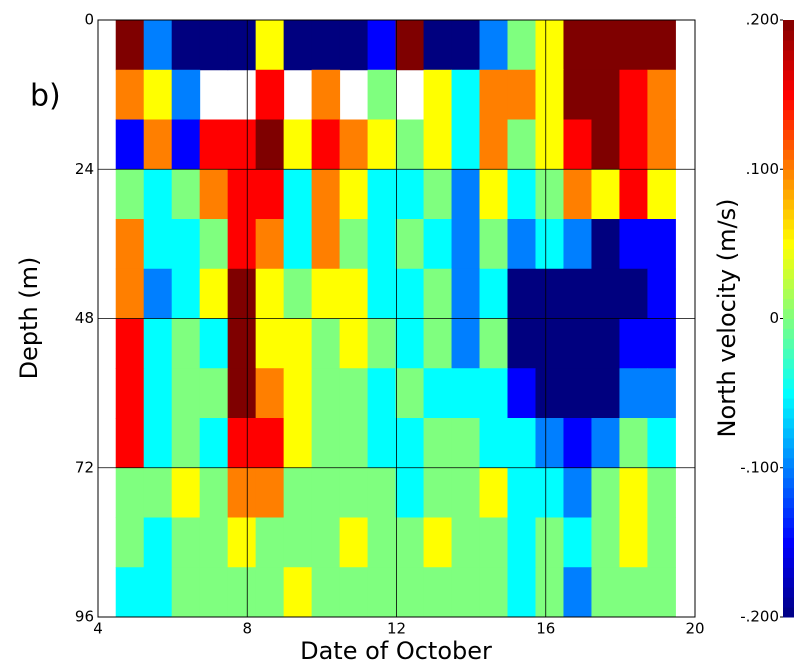  I want to click on x-tick-label: 12, so click(396, 629).